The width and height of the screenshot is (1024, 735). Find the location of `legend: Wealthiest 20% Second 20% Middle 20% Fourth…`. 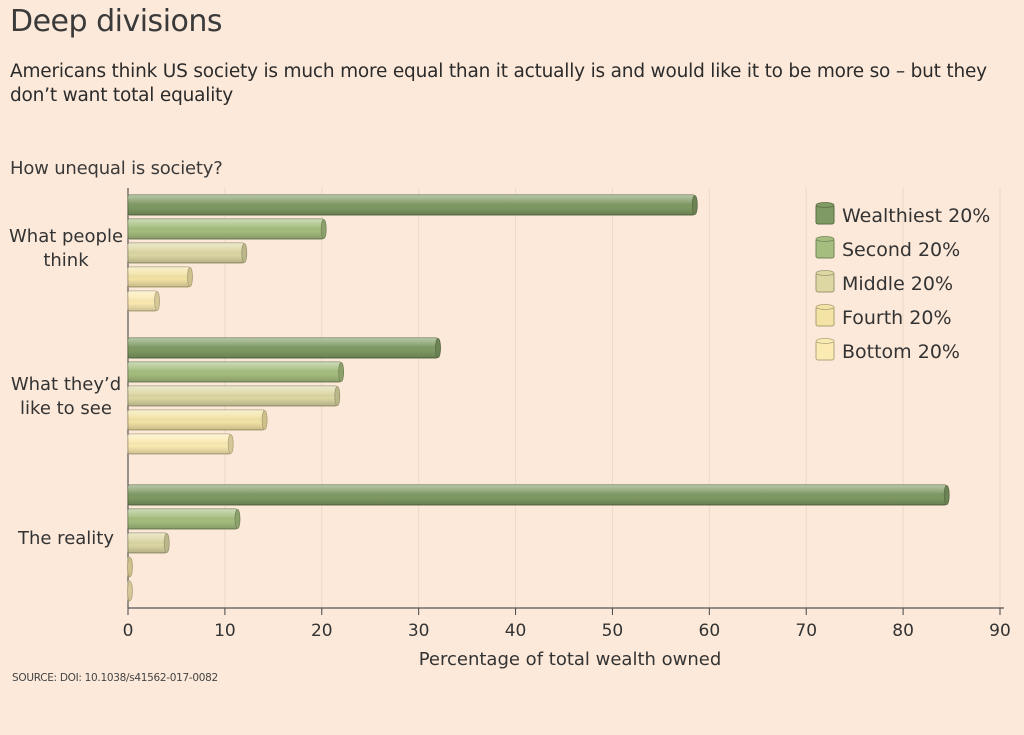

legend: Wealthiest 20% Second 20% Middle 20% Fourth… is located at coordinates (902, 282).